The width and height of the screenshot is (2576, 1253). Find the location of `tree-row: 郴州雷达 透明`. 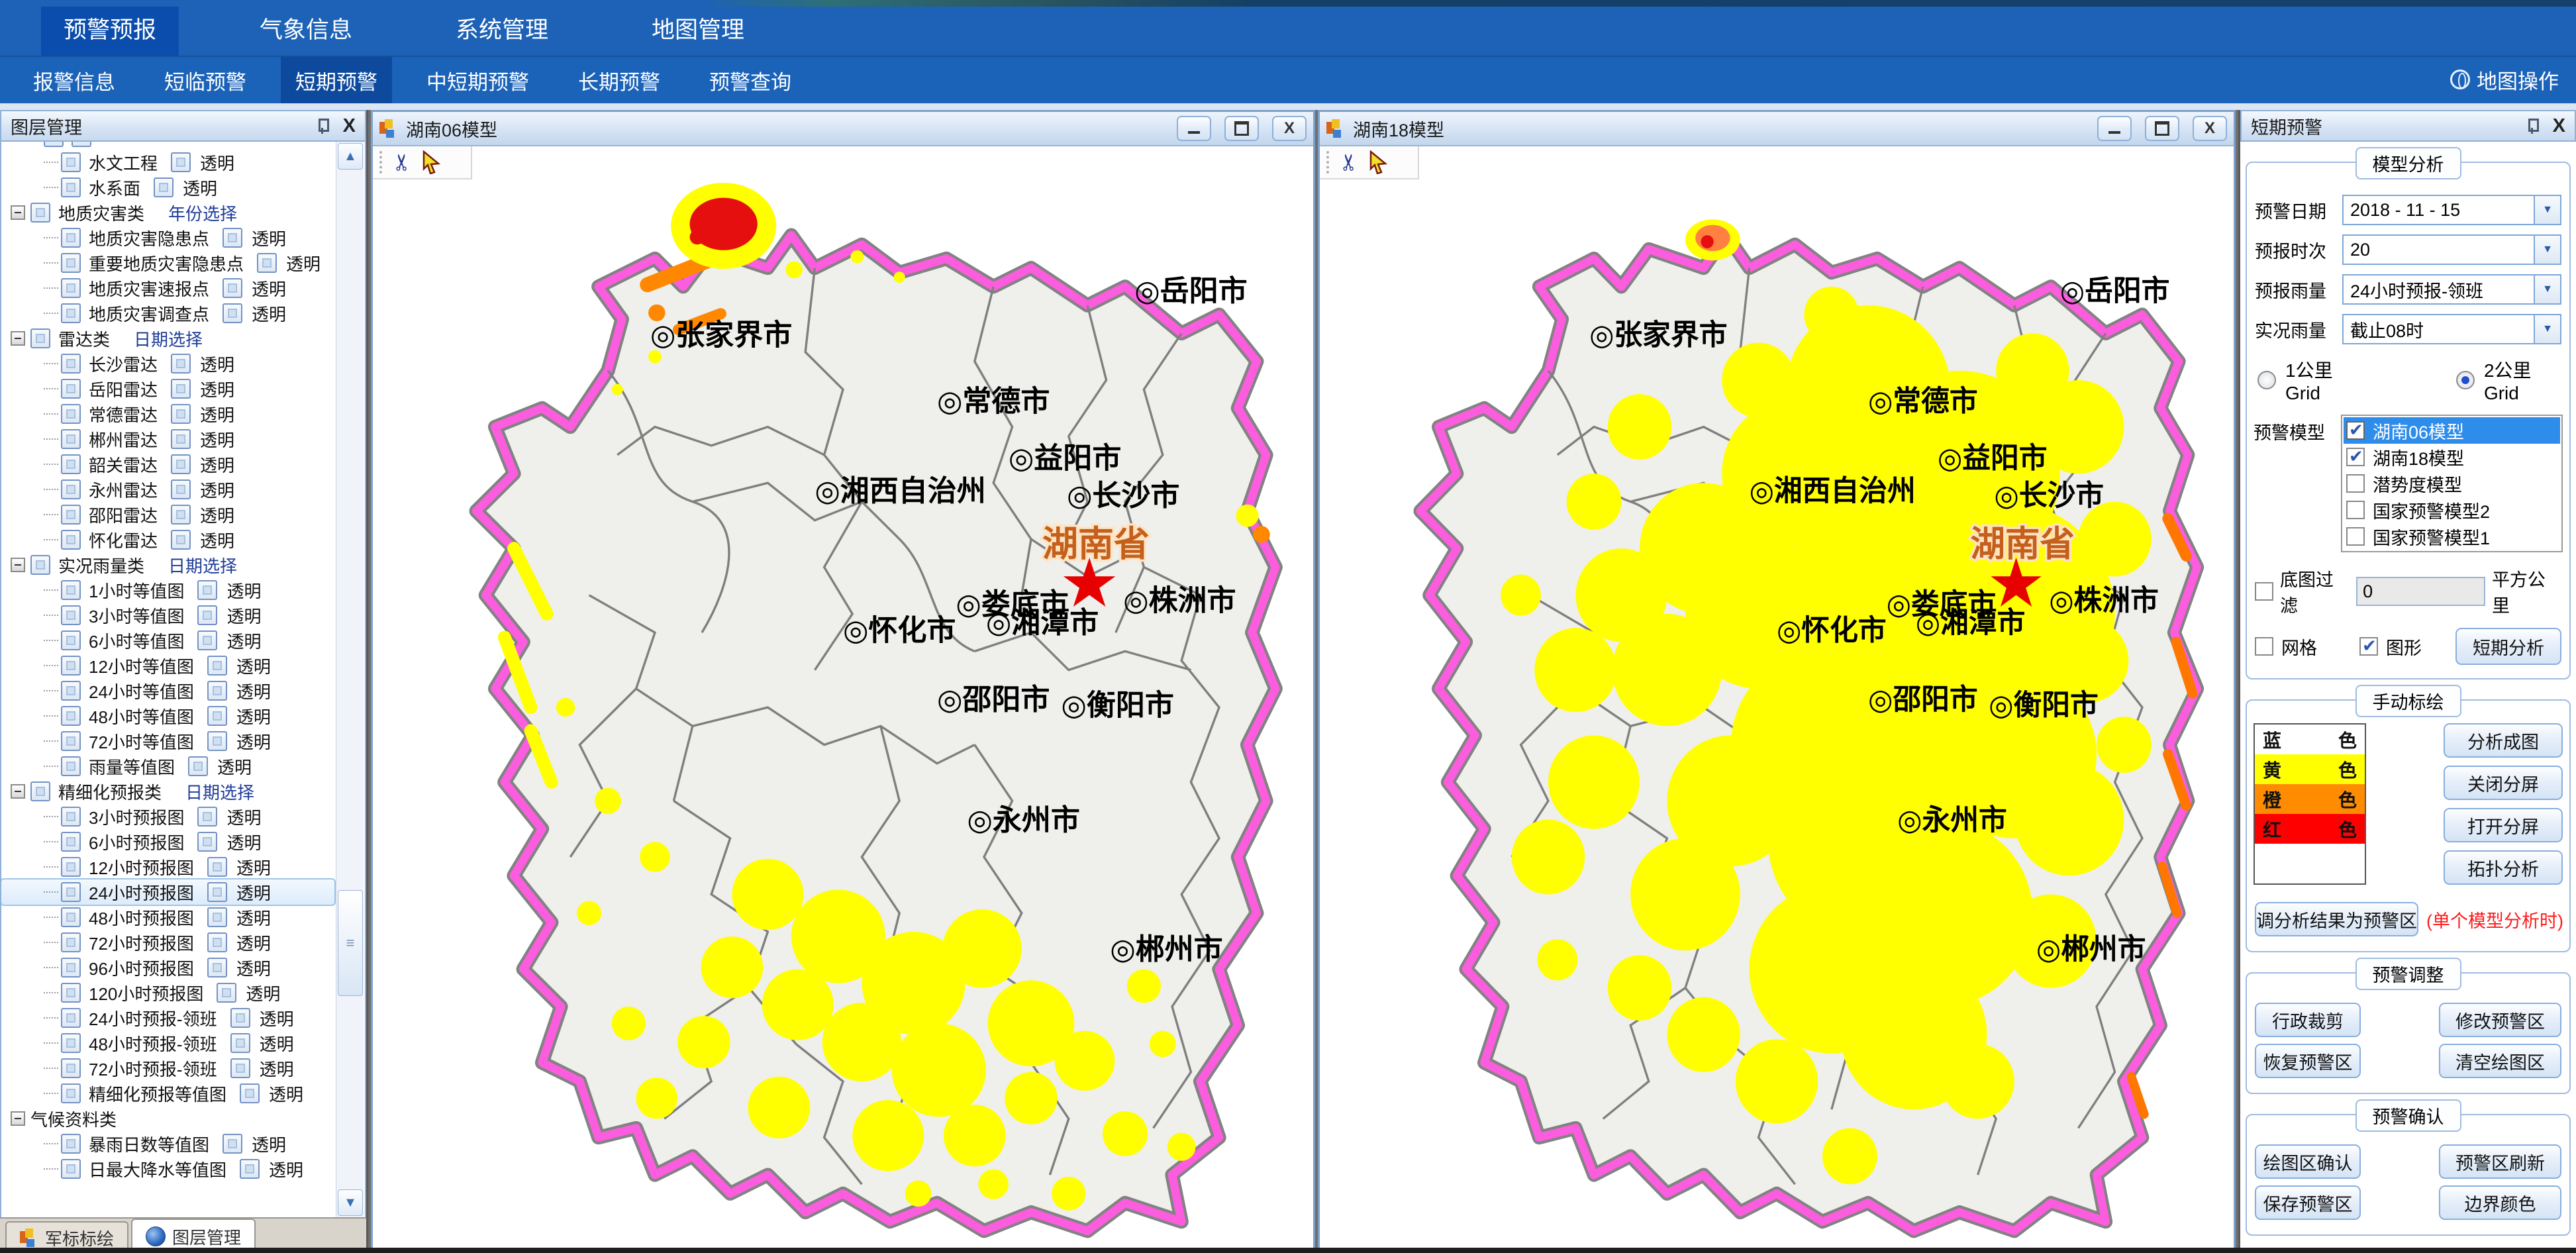

tree-row: 郴州雷达 透明 is located at coordinates (167, 439).